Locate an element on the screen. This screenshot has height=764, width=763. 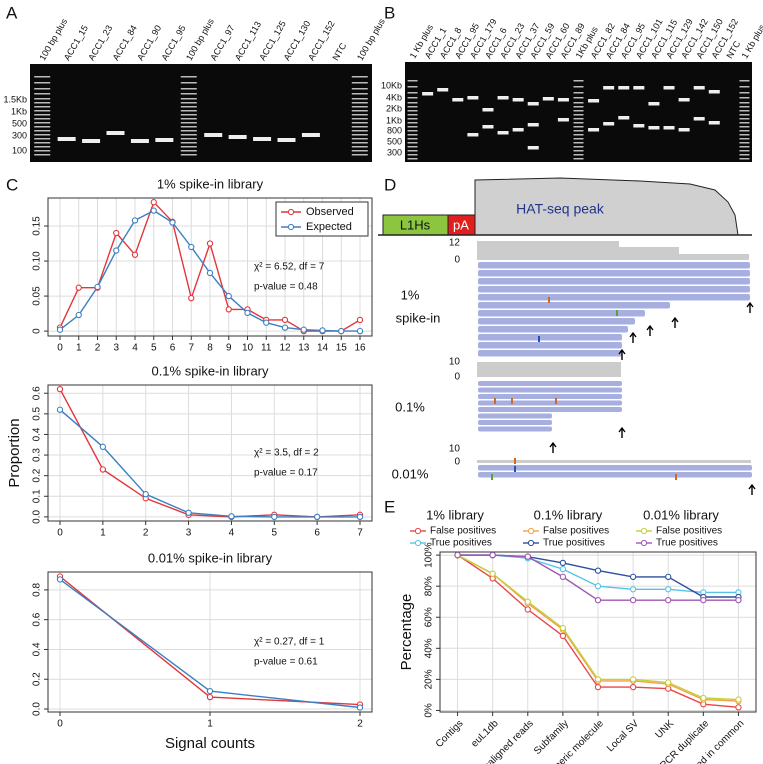
panel-label: E is located at coordinates (389, 506).